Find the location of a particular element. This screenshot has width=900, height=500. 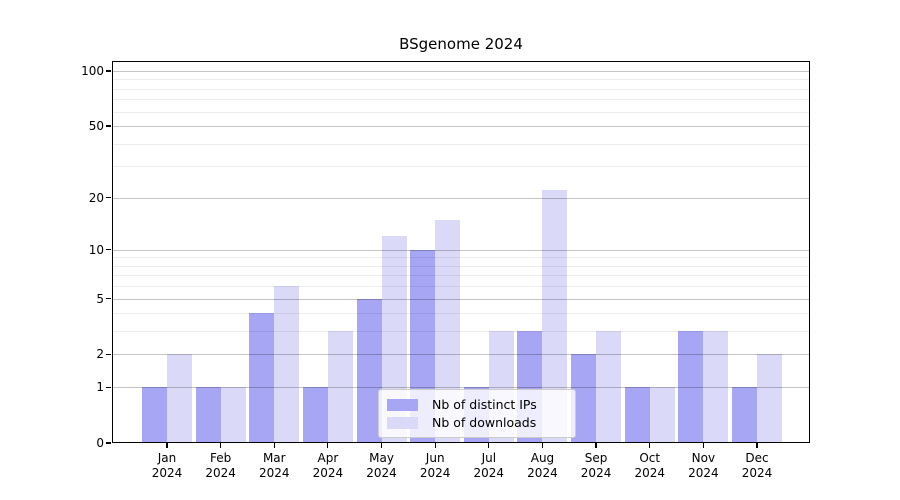

bar-nb-of-distinct-ips-mar is located at coordinates (262, 378).